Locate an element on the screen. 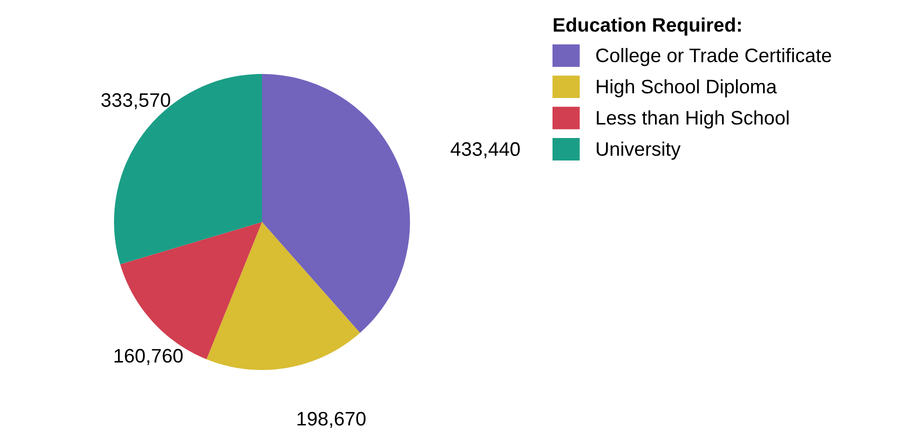 The height and width of the screenshot is (436, 908). legend-title: Education Required: is located at coordinates (647, 27).